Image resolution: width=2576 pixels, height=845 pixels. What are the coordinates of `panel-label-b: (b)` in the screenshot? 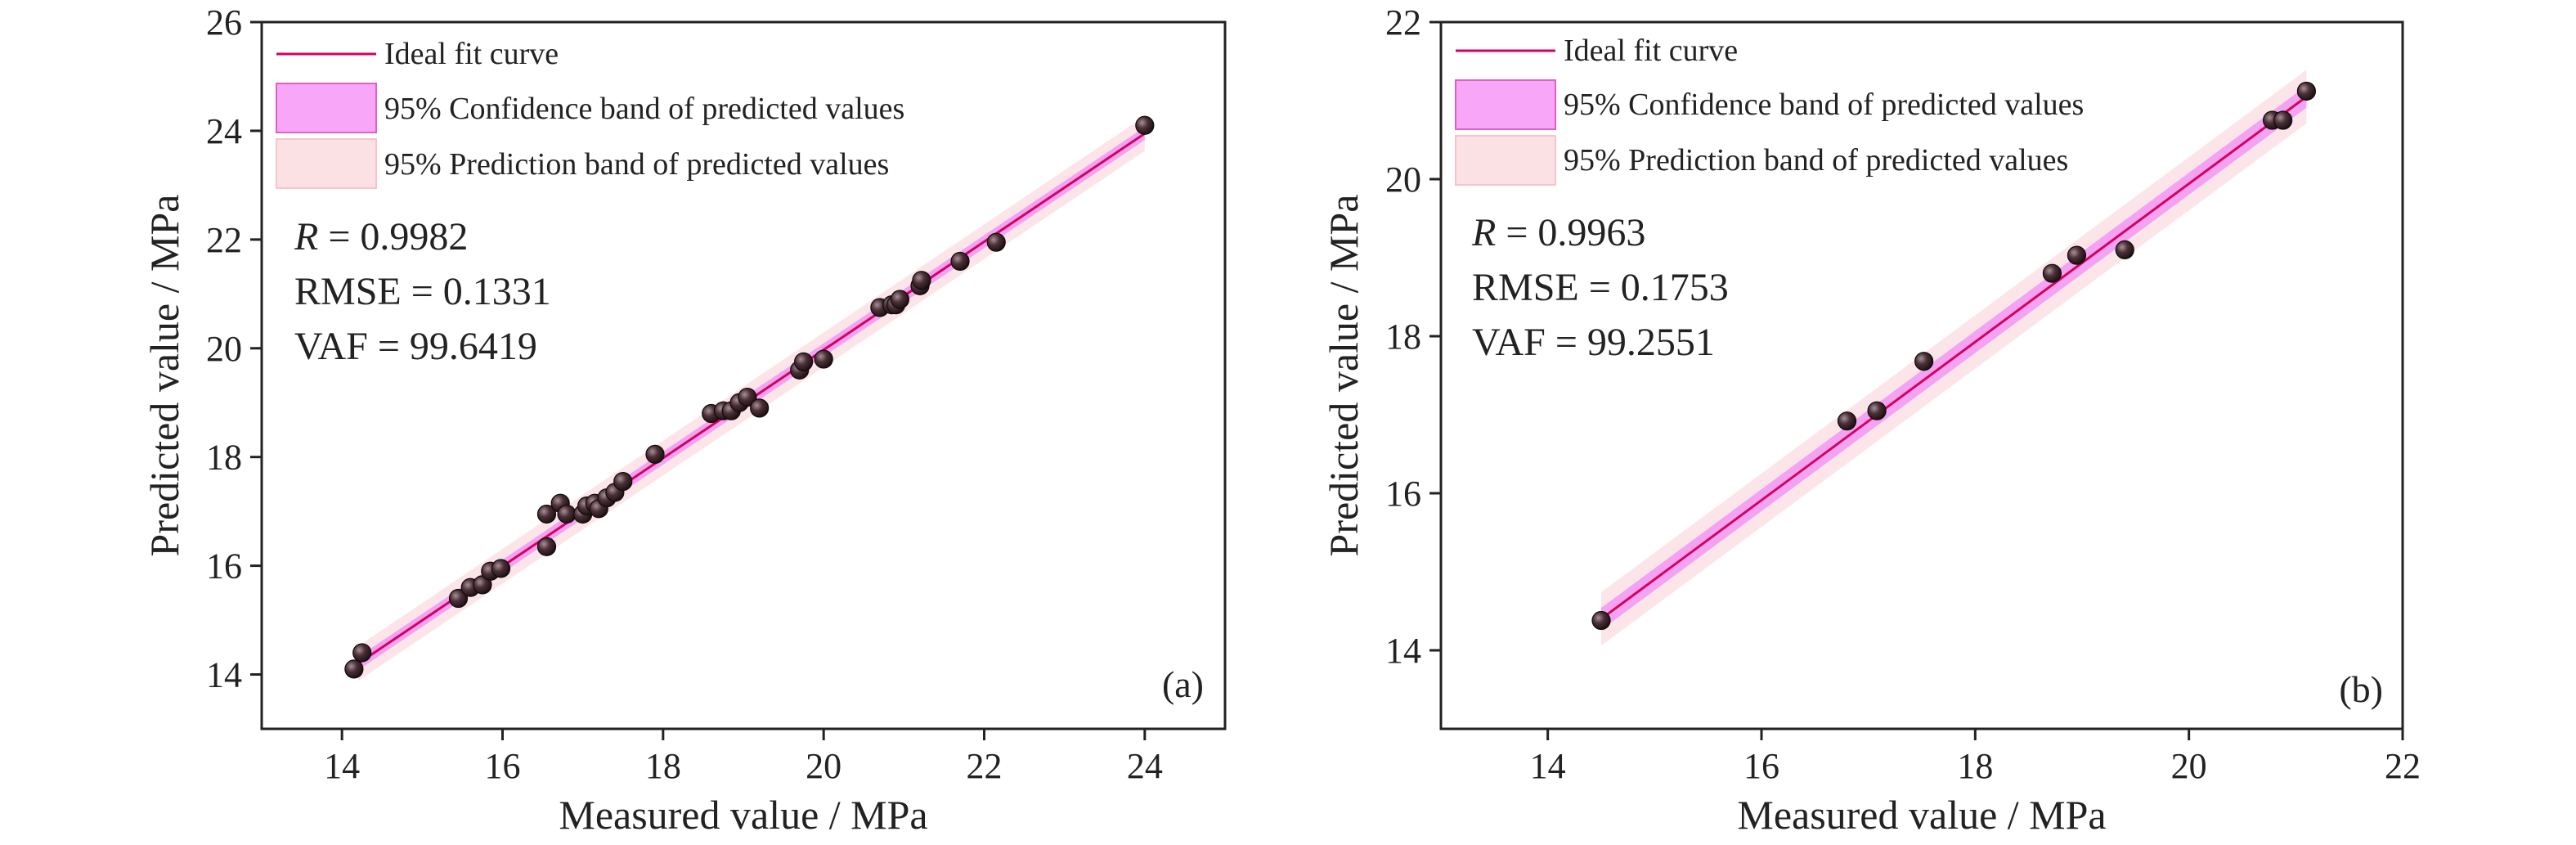 It's located at (2361, 689).